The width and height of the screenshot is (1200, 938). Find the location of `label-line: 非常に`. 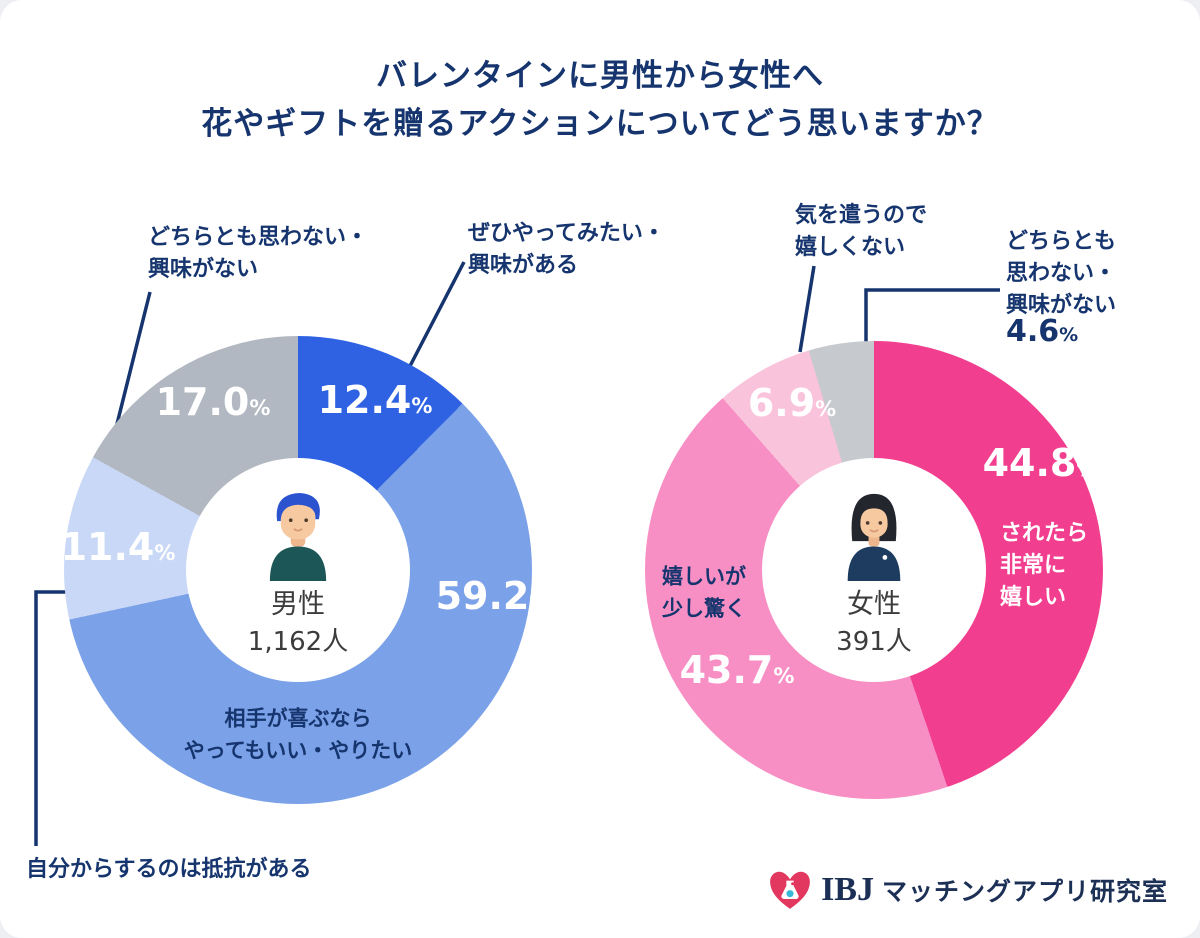

label-line: 非常に is located at coordinates (1033, 565).